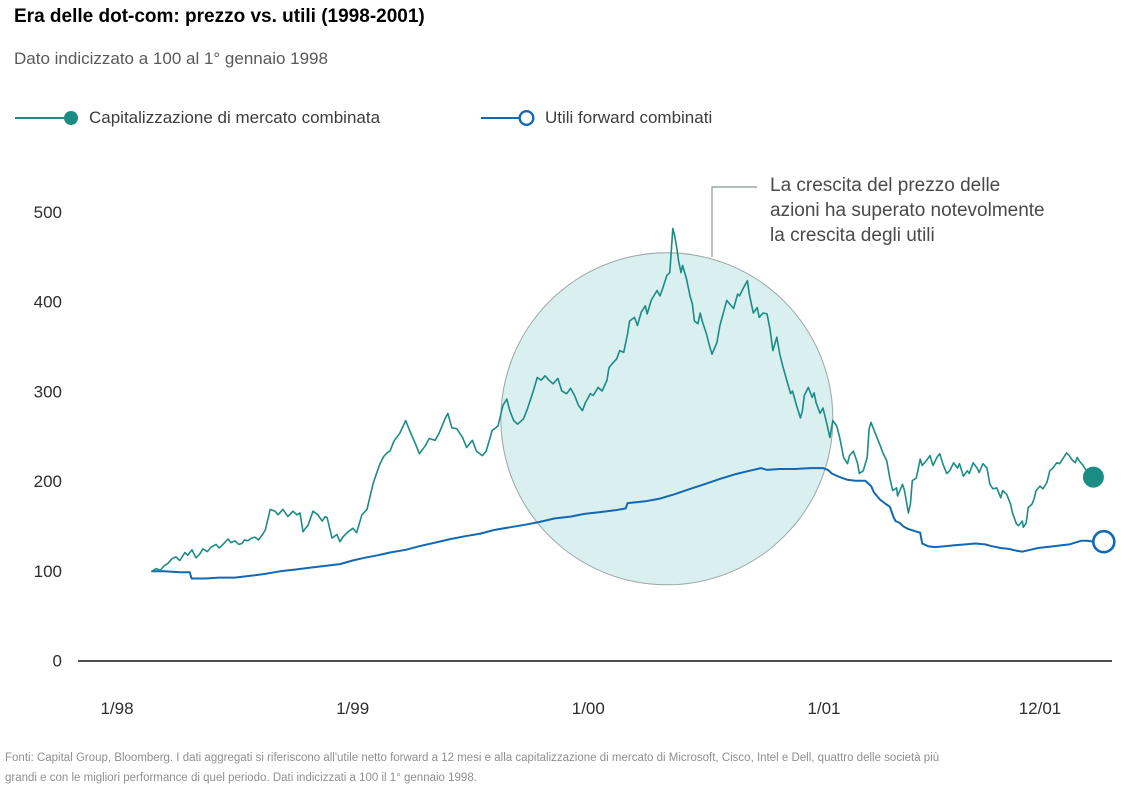 The image size is (1138, 795). Describe the element at coordinates (116, 708) in the screenshot. I see `x-tick-label: 1/98` at that location.